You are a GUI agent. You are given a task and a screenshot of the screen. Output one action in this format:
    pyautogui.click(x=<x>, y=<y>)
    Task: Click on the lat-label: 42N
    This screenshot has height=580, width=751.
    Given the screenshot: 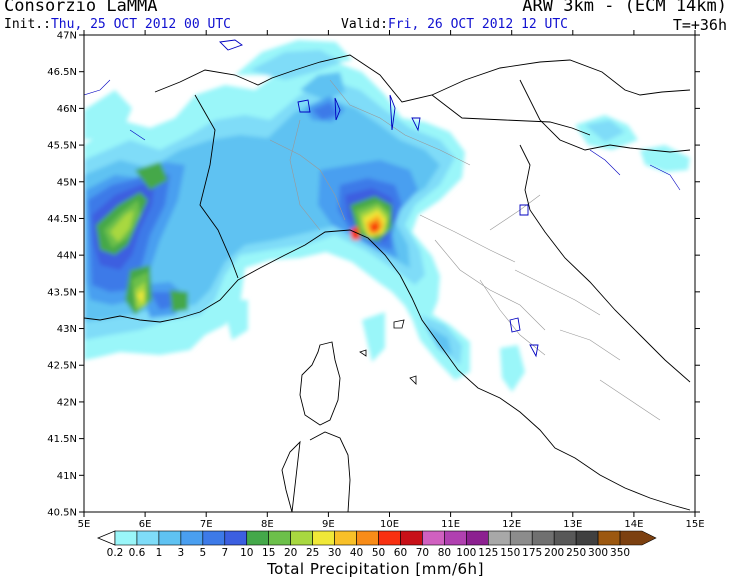 What is the action you would take?
    pyautogui.click(x=67, y=402)
    